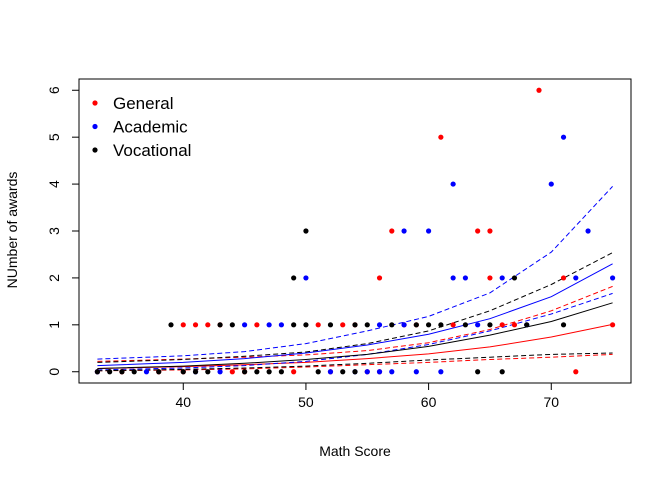 The width and height of the screenshot is (672, 485). What do you see at coordinates (95, 103) in the screenshot?
I see `legend-marker-general` at bounding box center [95, 103].